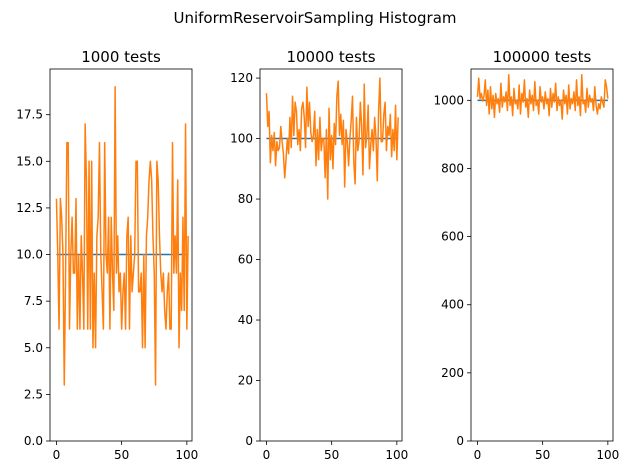 This screenshot has width=630, height=475. What do you see at coordinates (29, 161) in the screenshot?
I see `y-tick-label: 15.0` at bounding box center [29, 161].